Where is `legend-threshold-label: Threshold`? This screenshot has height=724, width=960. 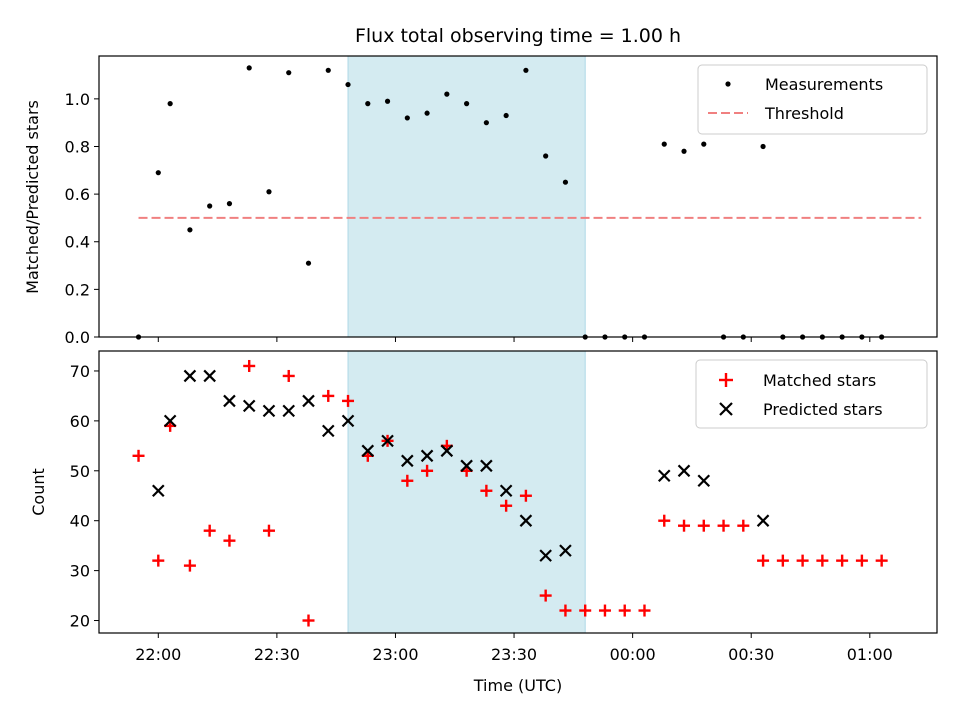
legend-threshold-label: Threshold is located at coordinates (804, 113).